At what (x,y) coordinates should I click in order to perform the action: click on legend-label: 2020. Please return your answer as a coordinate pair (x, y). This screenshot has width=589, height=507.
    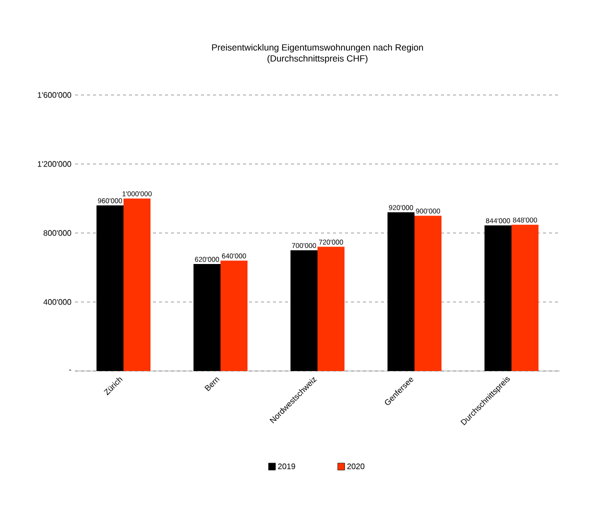
    Looking at the image, I should click on (355, 467).